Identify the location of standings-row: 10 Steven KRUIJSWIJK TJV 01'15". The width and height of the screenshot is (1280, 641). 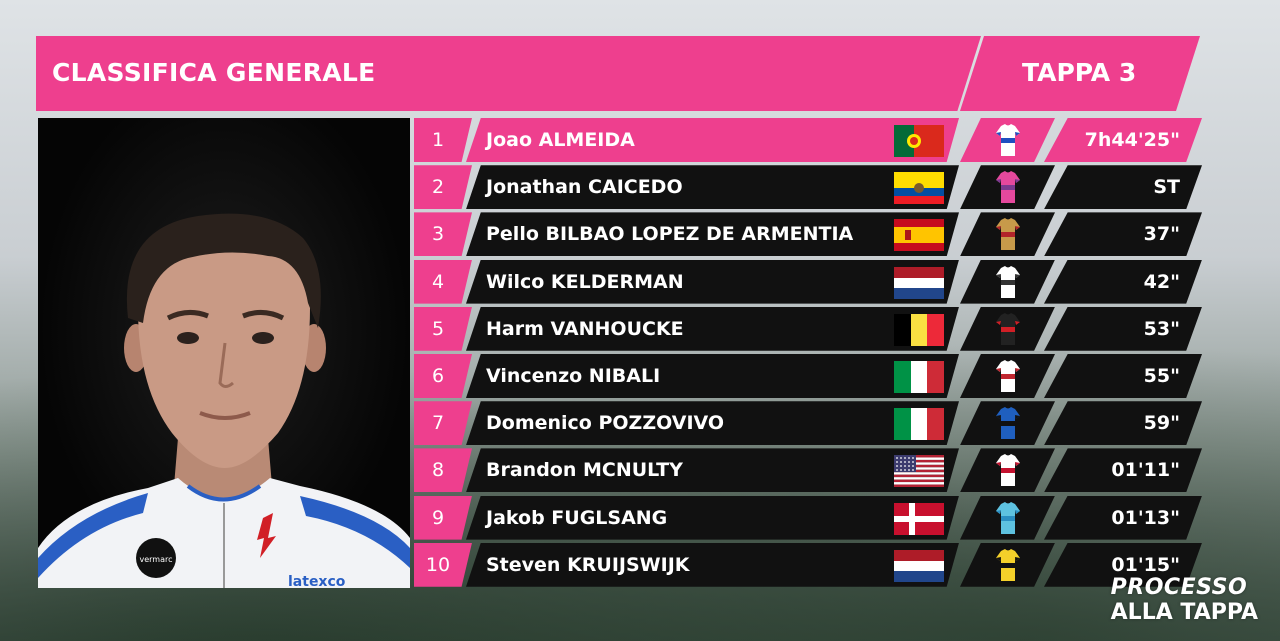
(814, 564).